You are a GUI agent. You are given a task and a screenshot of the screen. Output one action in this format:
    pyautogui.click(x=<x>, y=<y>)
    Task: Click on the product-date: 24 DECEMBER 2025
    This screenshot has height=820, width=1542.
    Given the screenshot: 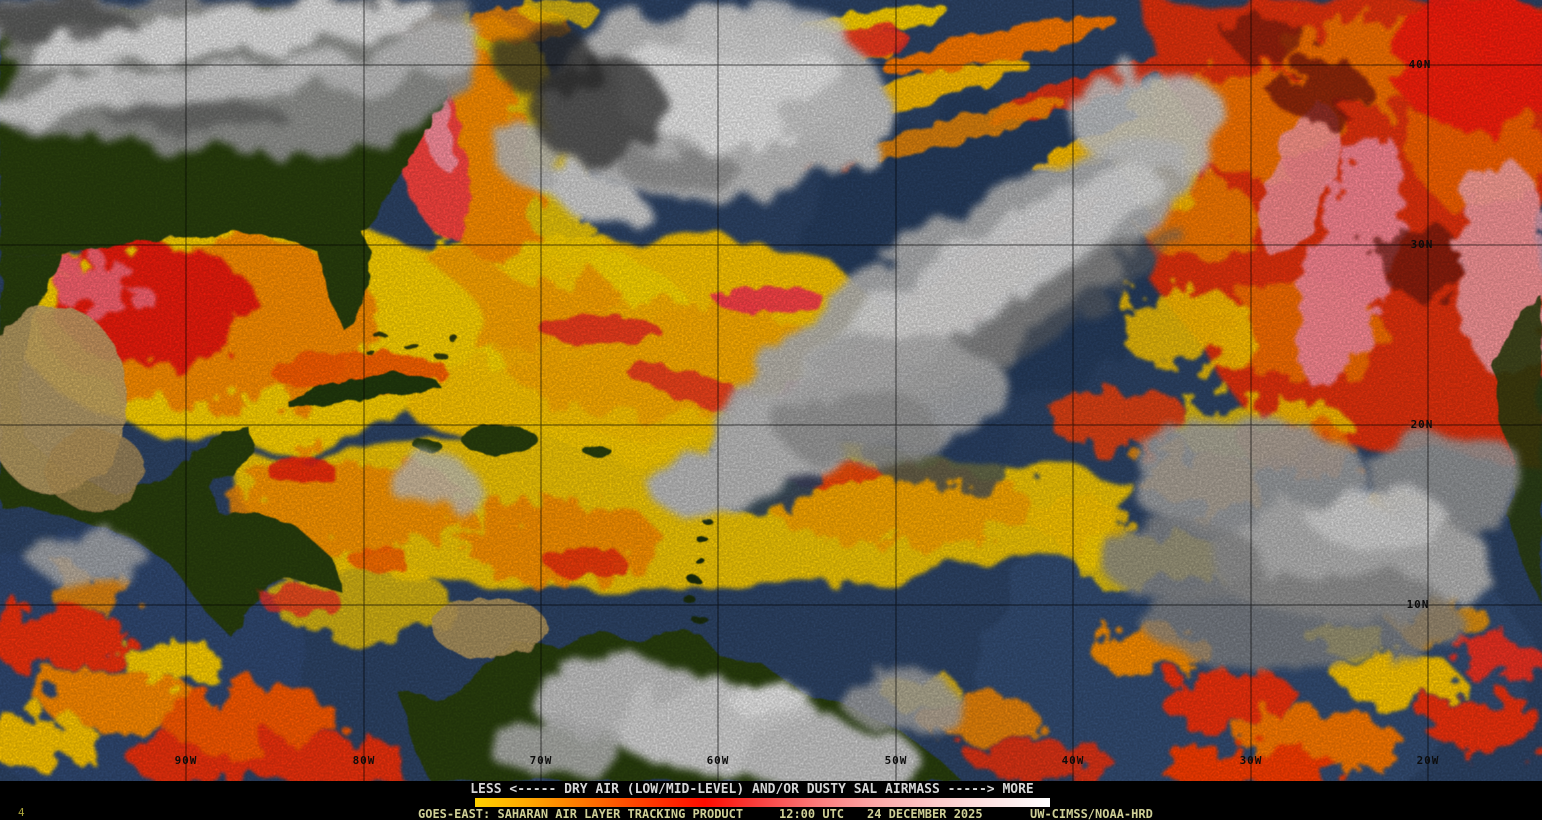 What is the action you would take?
    pyautogui.click(x=925, y=813)
    